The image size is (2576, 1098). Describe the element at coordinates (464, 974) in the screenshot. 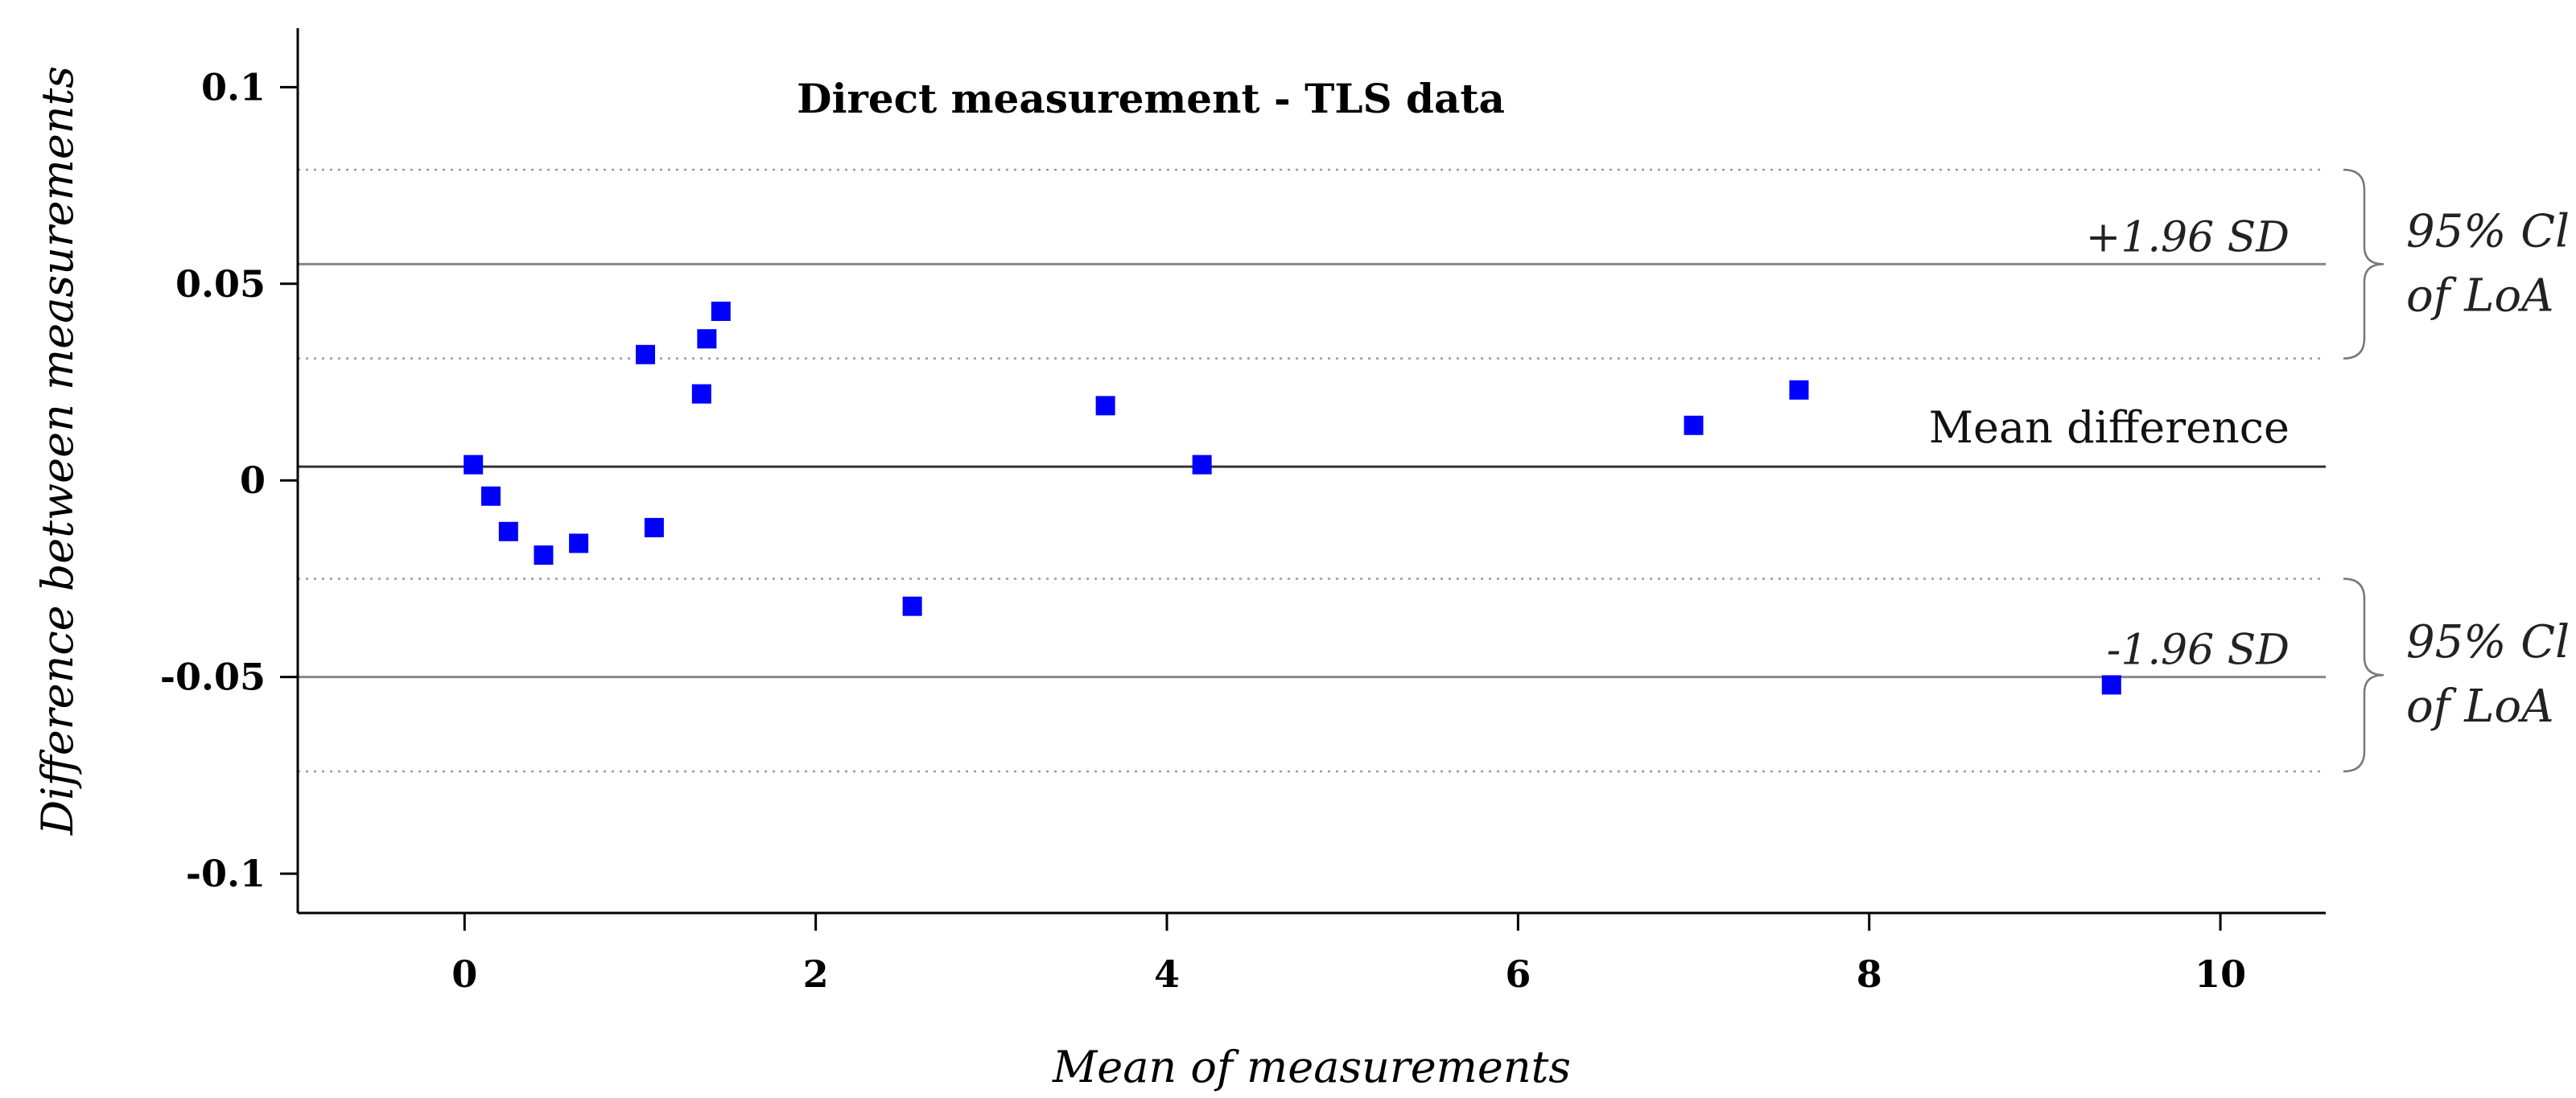

I see `x-tick-label: 0` at that location.